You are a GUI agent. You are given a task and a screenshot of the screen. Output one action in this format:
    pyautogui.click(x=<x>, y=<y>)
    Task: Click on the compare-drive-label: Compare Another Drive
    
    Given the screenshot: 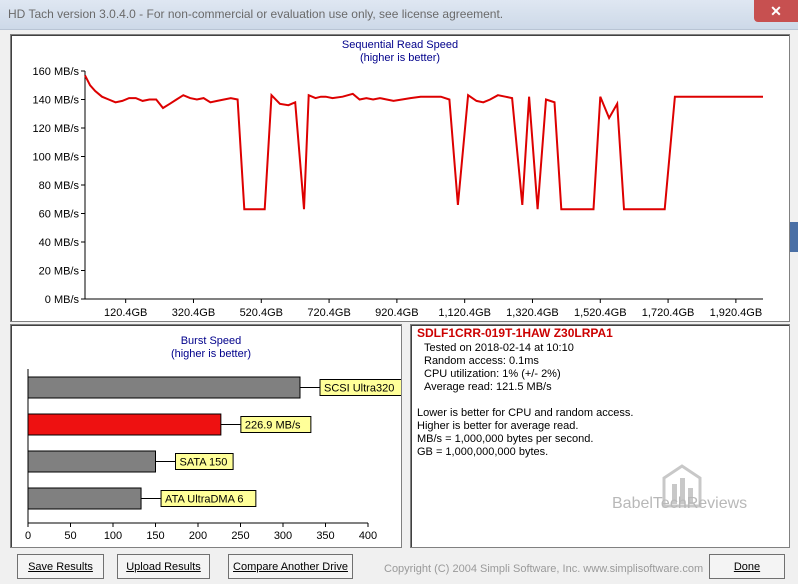 What is the action you would take?
    pyautogui.click(x=290, y=567)
    